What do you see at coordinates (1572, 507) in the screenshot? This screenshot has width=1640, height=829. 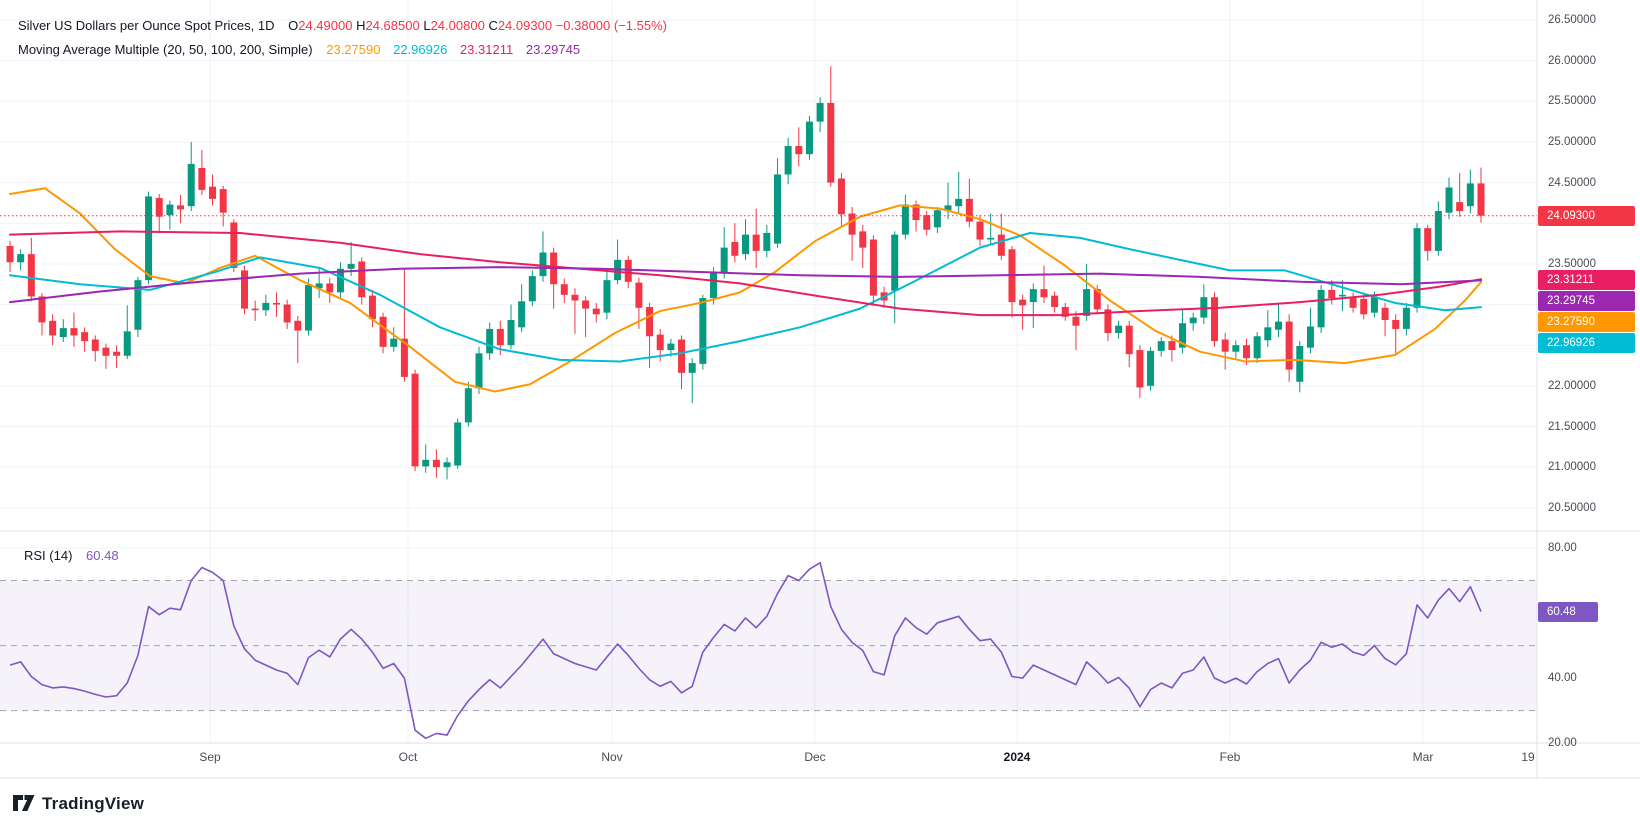 I see `price-axis-label: 20.50000` at bounding box center [1572, 507].